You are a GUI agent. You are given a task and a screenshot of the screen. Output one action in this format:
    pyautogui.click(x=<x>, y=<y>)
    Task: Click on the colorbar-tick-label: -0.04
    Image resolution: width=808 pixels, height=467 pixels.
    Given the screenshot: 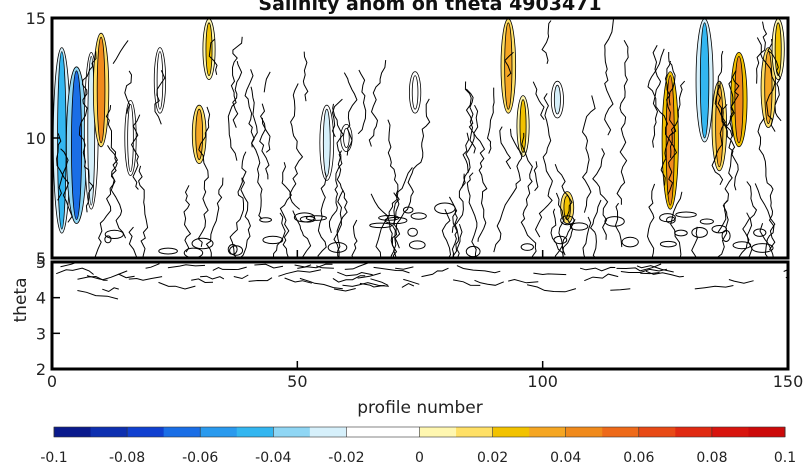 What is the action you would take?
    pyautogui.click(x=273, y=458)
    